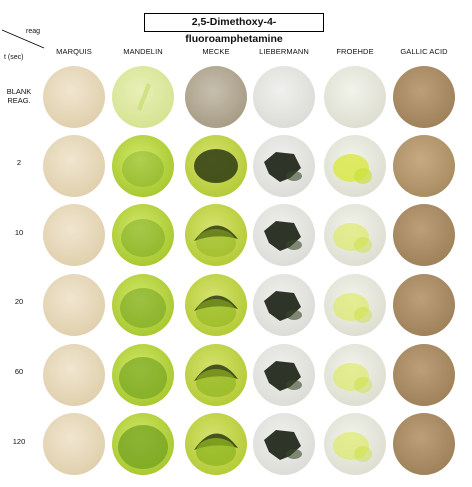 This screenshot has width=472, height=487. I want to click on column-header-mecke: MECKE, so click(216, 51).